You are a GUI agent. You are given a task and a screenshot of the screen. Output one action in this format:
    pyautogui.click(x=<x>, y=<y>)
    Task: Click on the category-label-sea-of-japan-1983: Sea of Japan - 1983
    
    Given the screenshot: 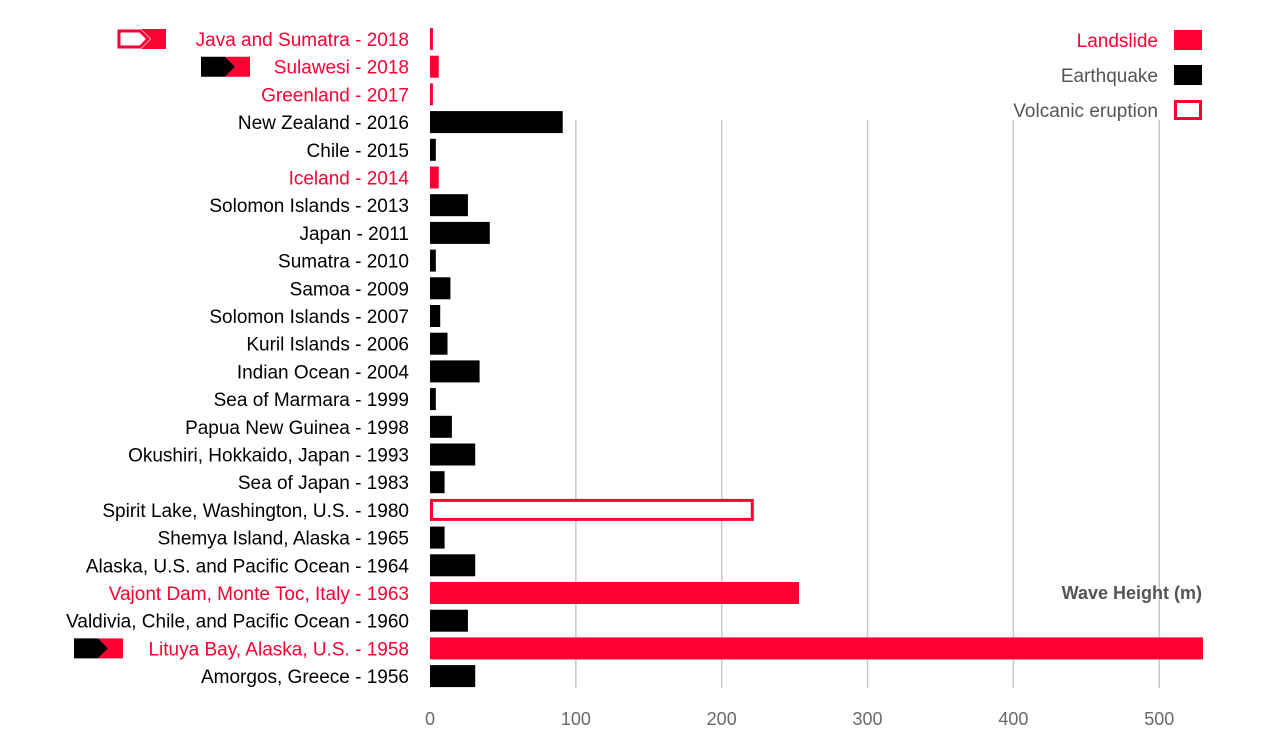 What is the action you would take?
    pyautogui.click(x=323, y=483)
    